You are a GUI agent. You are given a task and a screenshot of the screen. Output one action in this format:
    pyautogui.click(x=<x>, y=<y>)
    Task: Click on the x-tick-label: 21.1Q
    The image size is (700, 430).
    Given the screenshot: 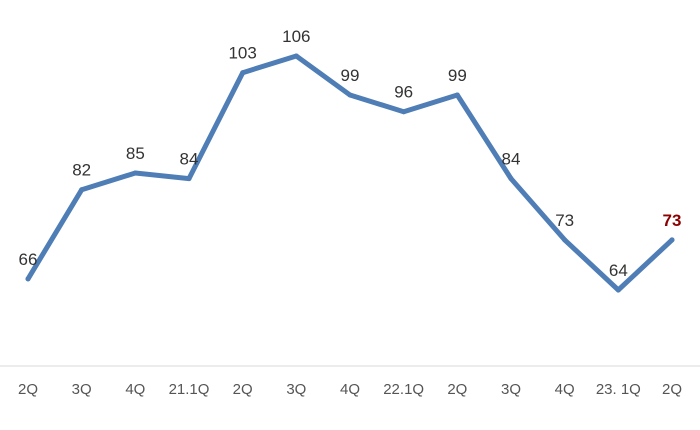 What is the action you would take?
    pyautogui.click(x=189, y=389)
    